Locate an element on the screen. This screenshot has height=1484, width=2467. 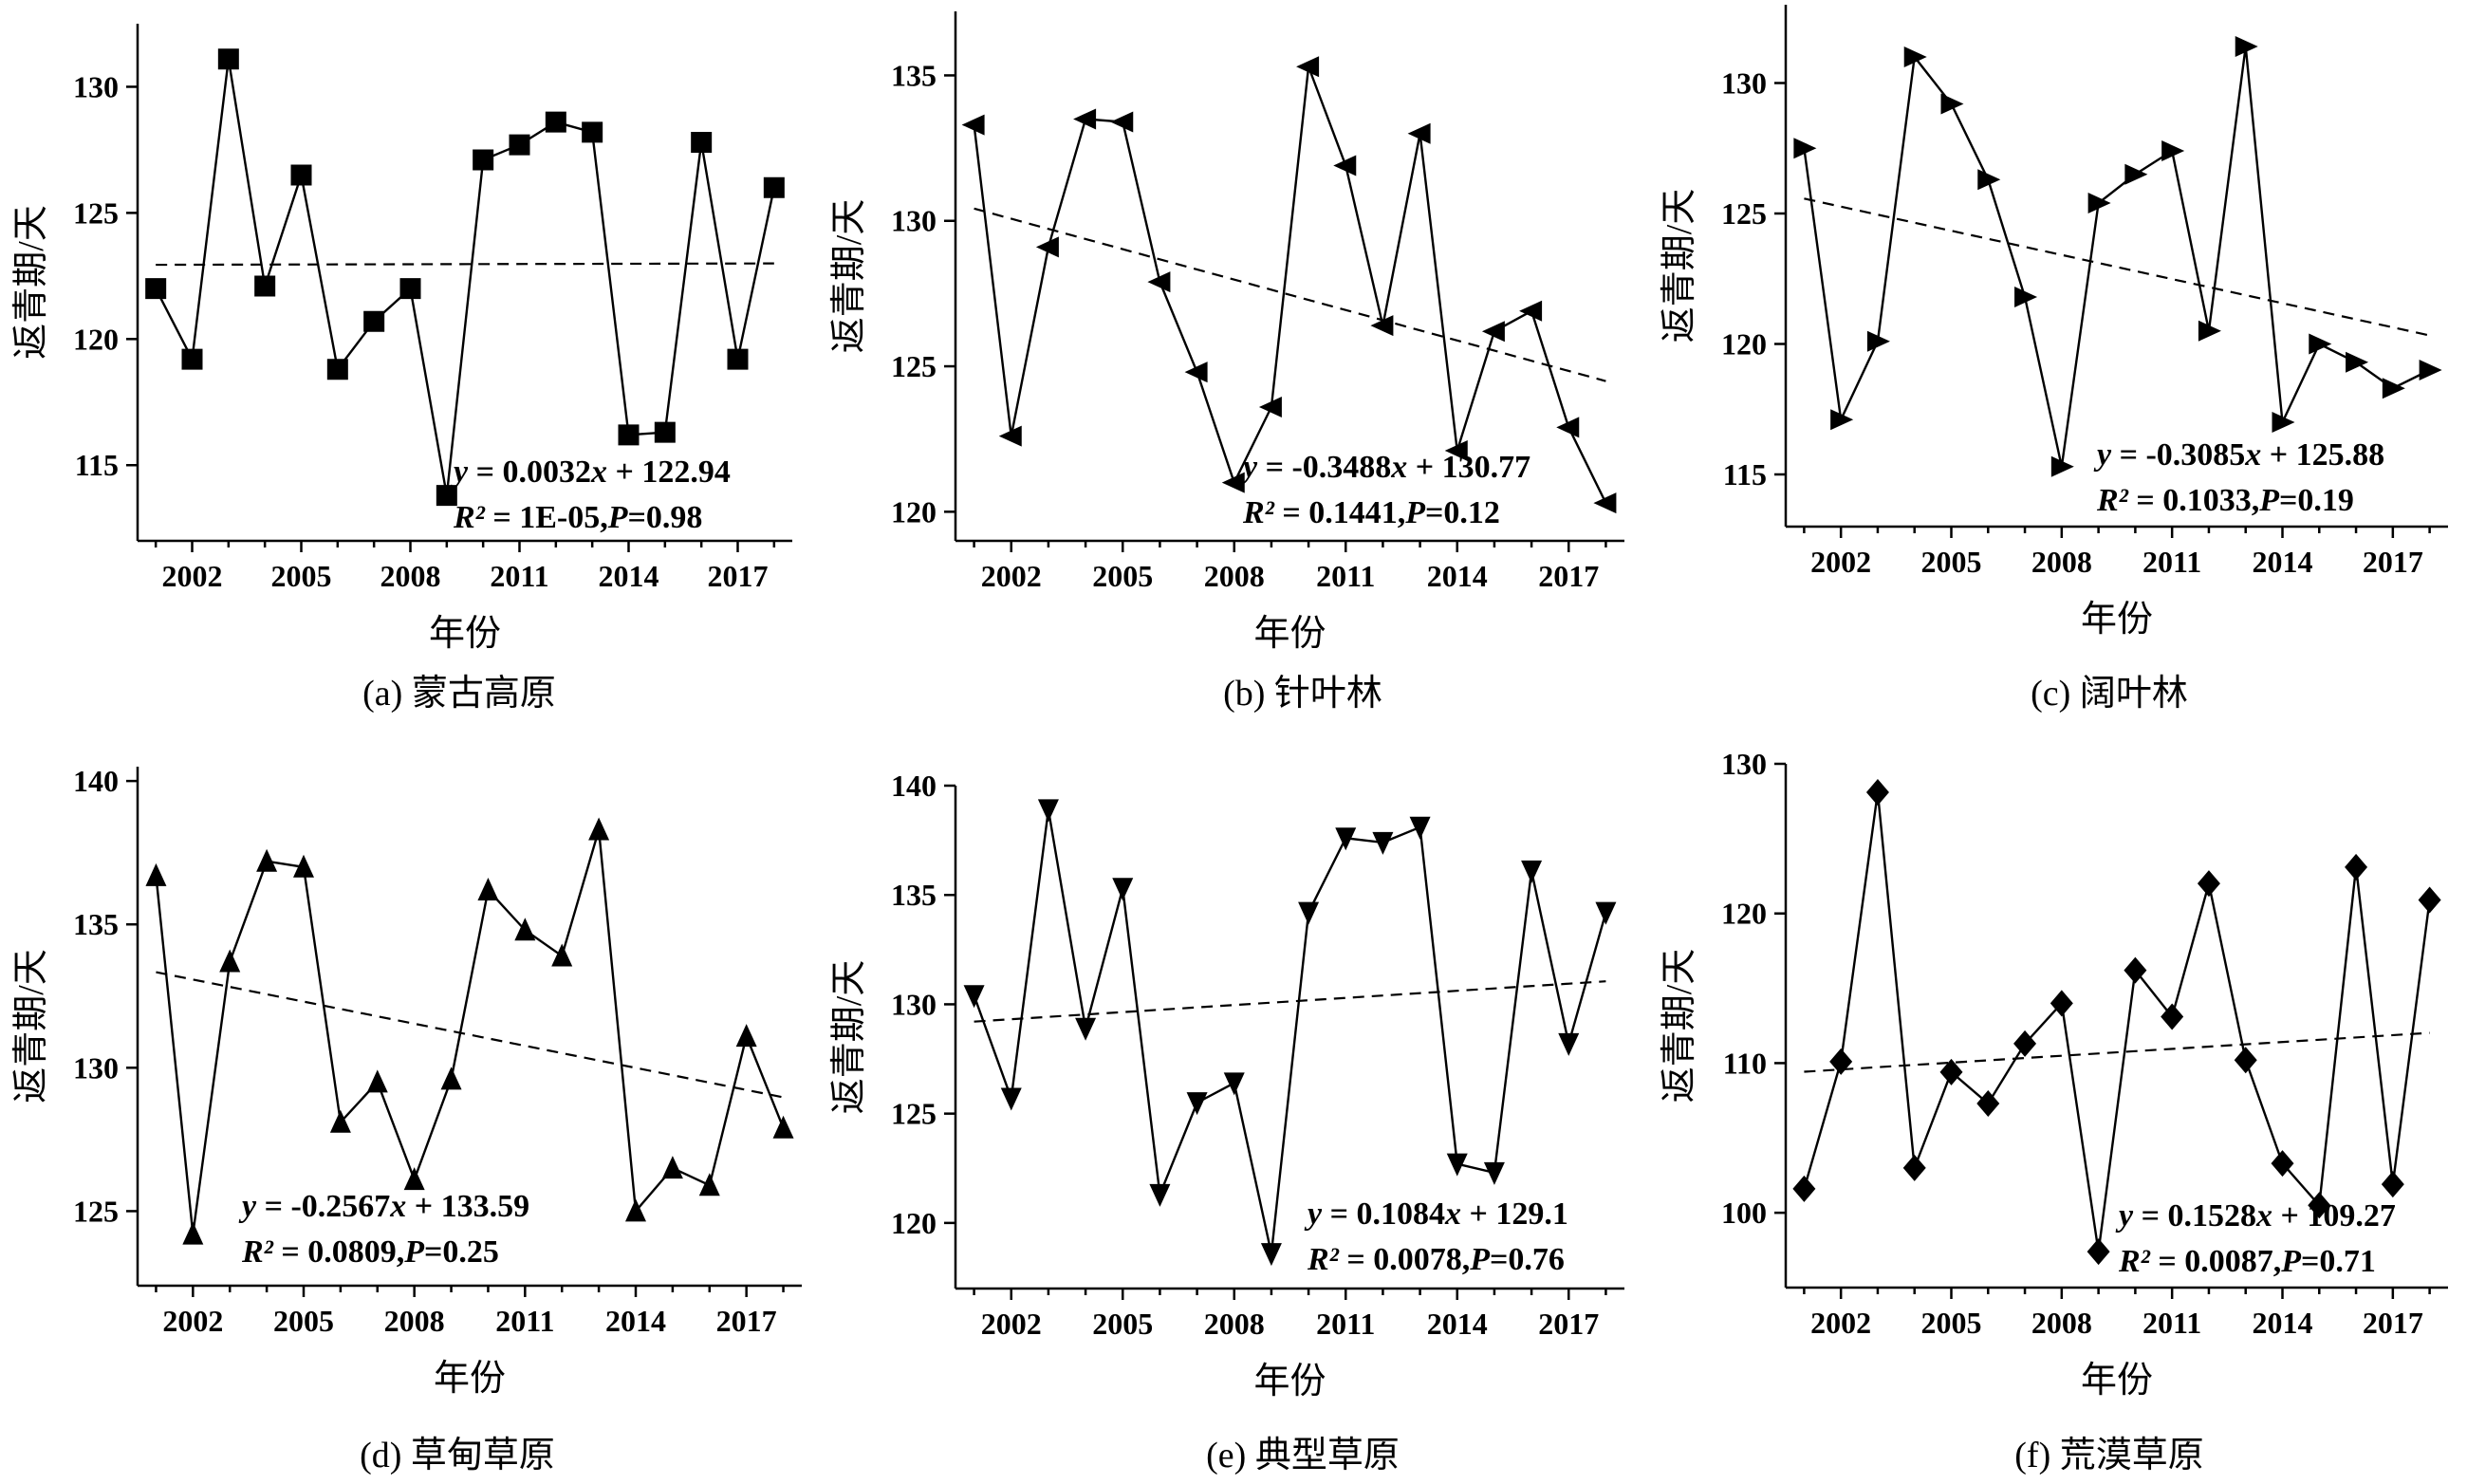
y-tick-label: 115 is located at coordinates (97, 465).